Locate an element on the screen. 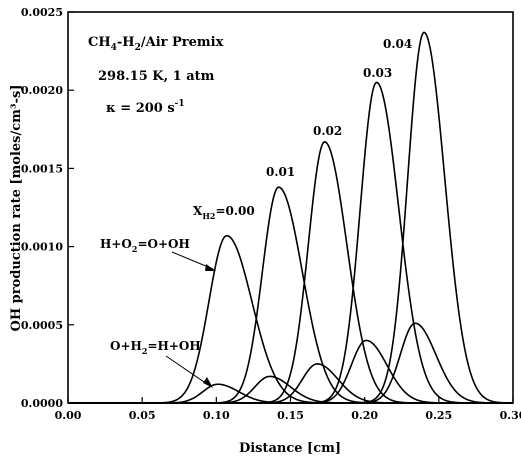  x-axis-label: Distance [cm] is located at coordinates (290, 448).